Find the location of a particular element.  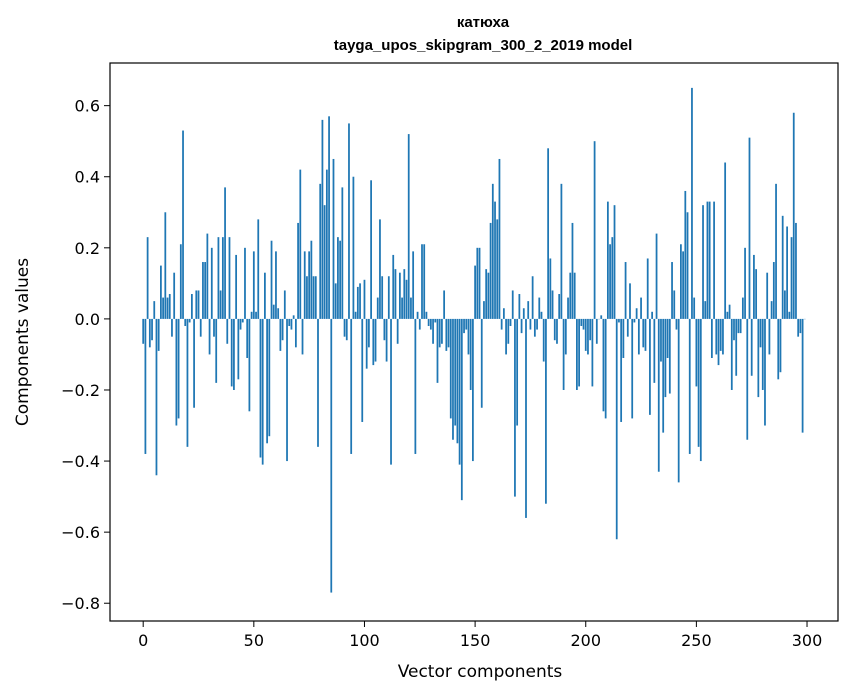

x-tick-label: 50 is located at coordinates (254, 640).